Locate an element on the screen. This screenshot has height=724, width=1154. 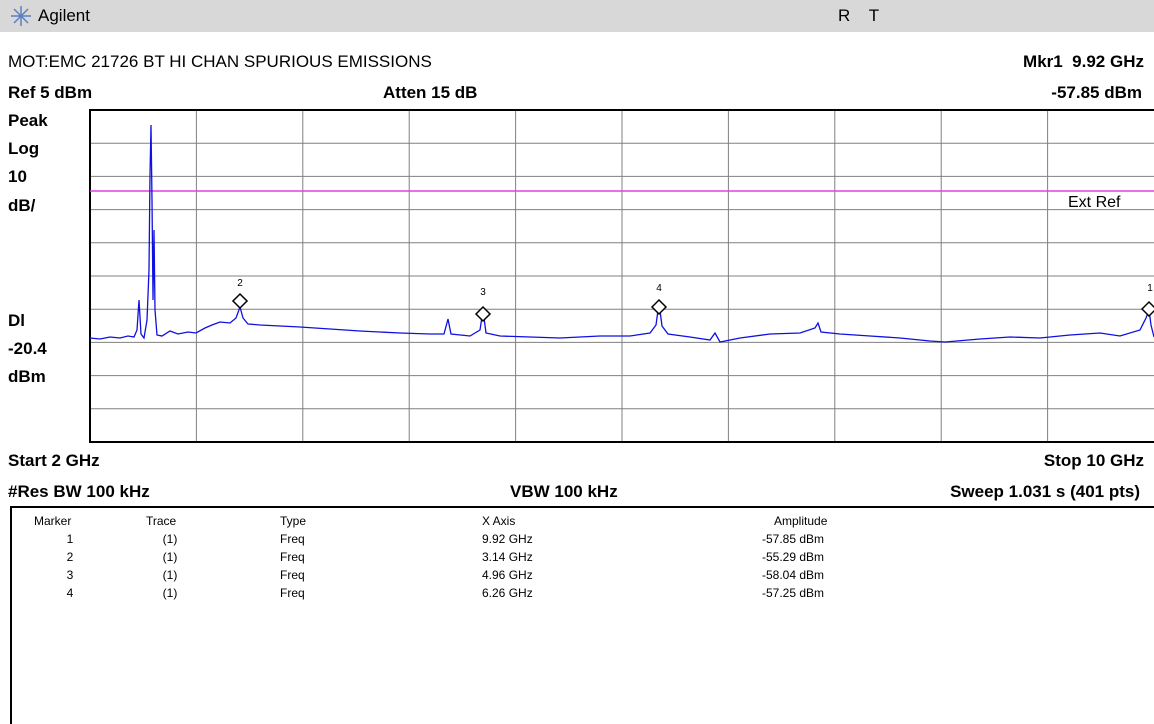
marker-number: 2 is located at coordinates (240, 283).